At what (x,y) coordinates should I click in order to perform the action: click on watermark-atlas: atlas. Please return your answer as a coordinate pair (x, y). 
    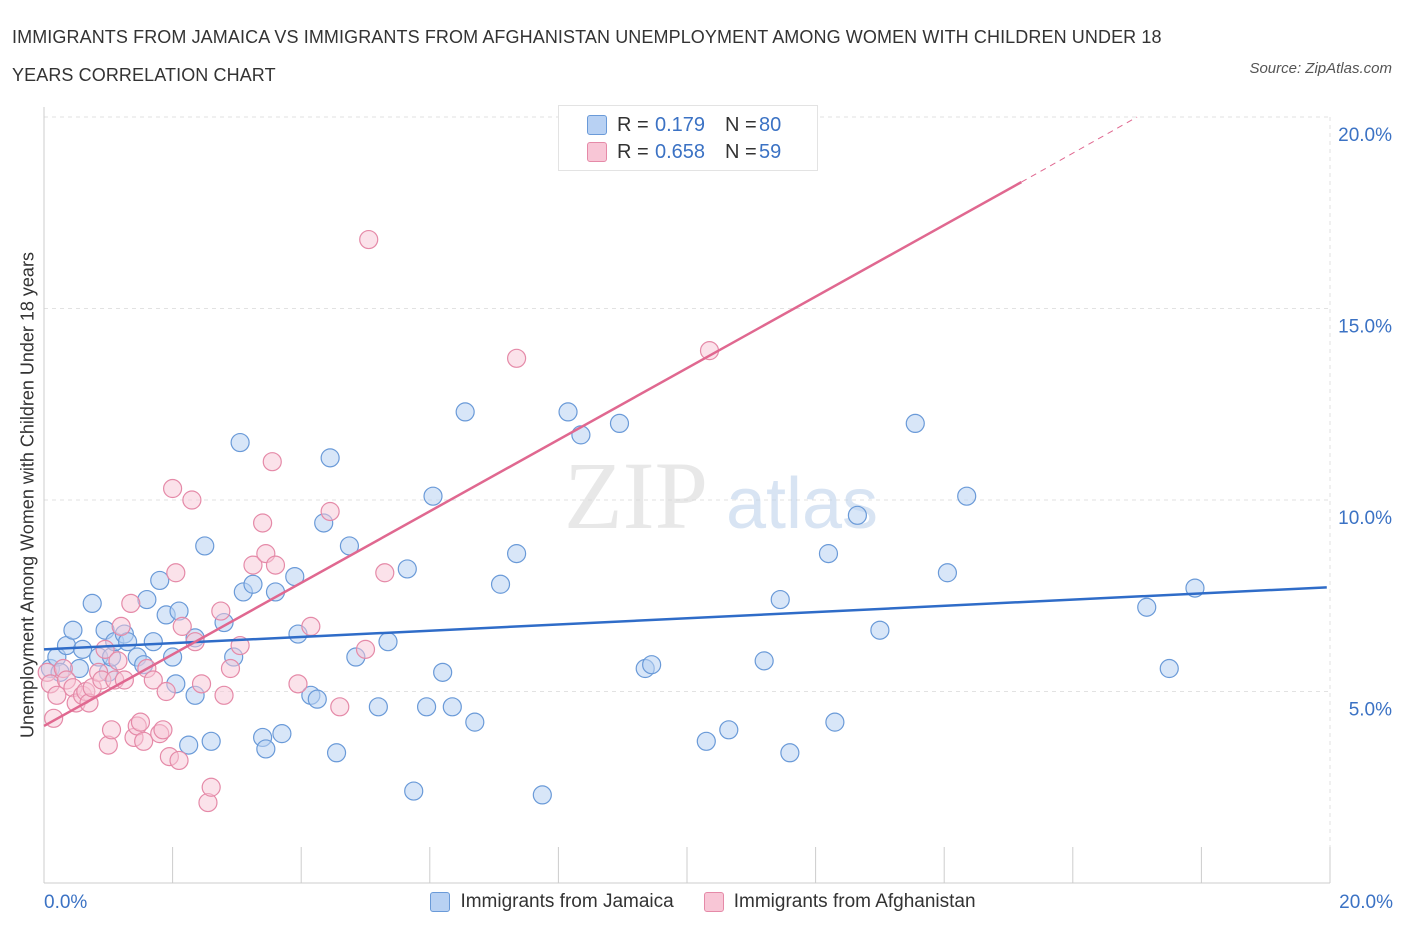
    Looking at the image, I should click on (802, 504).